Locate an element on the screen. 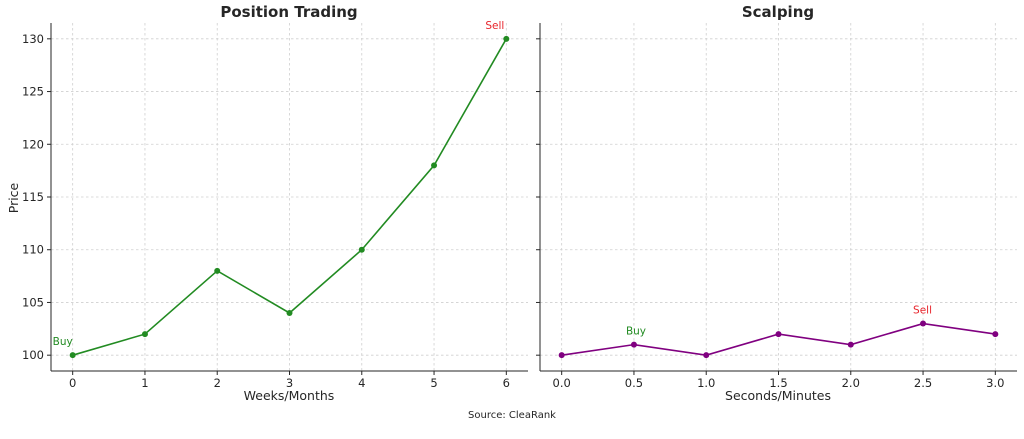 Image resolution: width=1024 pixels, height=439 pixels. x-ticks: 0.0 0.5 1.0 1.5 2.0 2.5 3.0 is located at coordinates (778, 380).